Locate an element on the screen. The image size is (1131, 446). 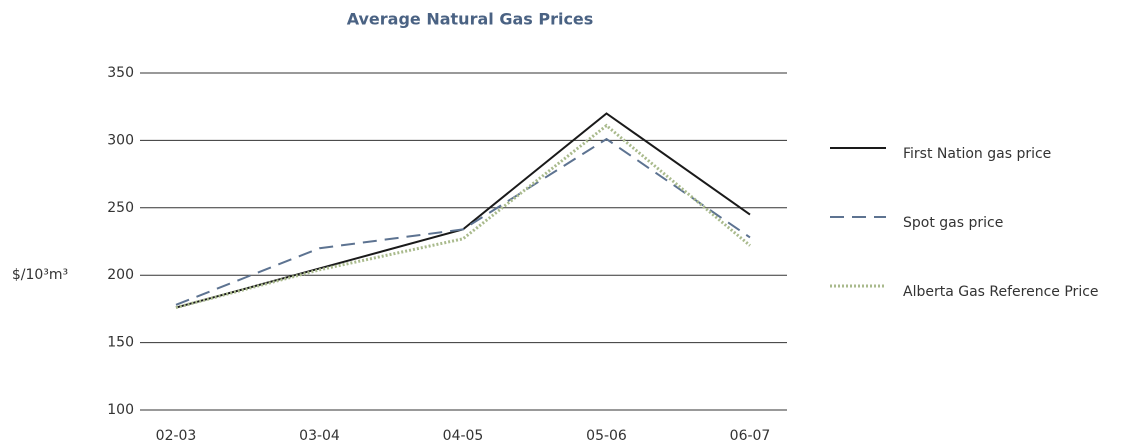
legend-label: Spot gas price is located at coordinates (953, 223).